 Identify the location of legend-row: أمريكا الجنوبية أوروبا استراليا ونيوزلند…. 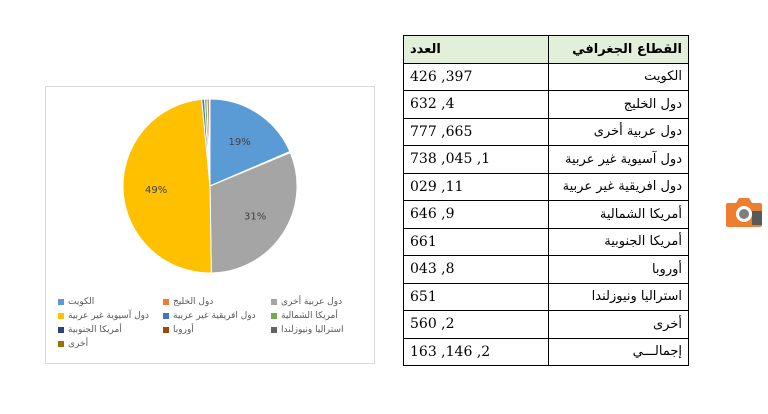
(213, 330).